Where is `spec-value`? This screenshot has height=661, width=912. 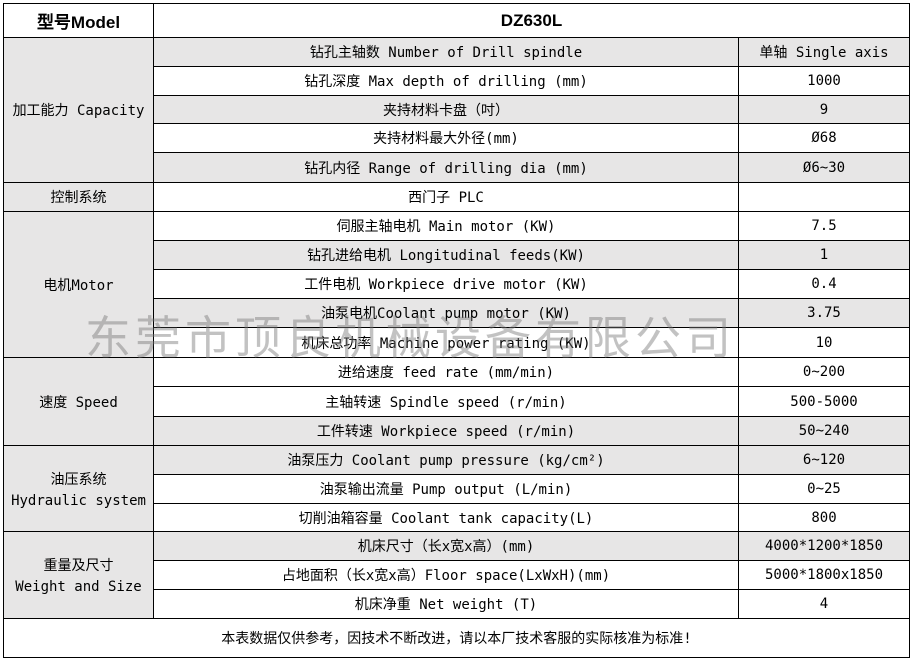
spec-value is located at coordinates (824, 197).